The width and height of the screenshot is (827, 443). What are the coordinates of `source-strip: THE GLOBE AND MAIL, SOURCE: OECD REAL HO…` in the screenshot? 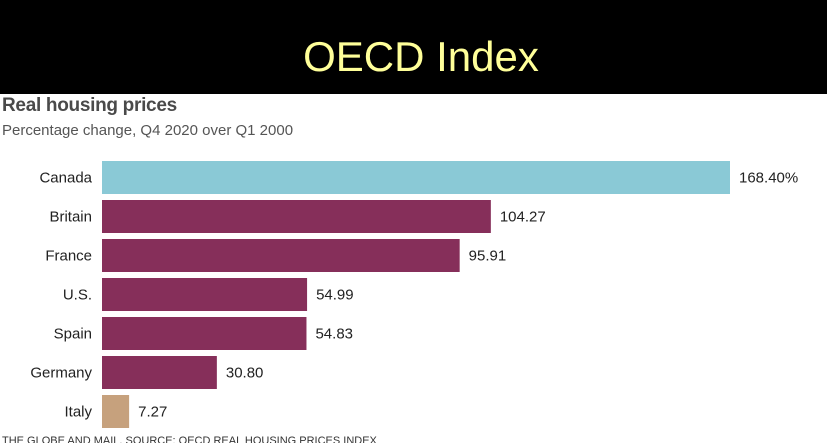 It's located at (413, 438).